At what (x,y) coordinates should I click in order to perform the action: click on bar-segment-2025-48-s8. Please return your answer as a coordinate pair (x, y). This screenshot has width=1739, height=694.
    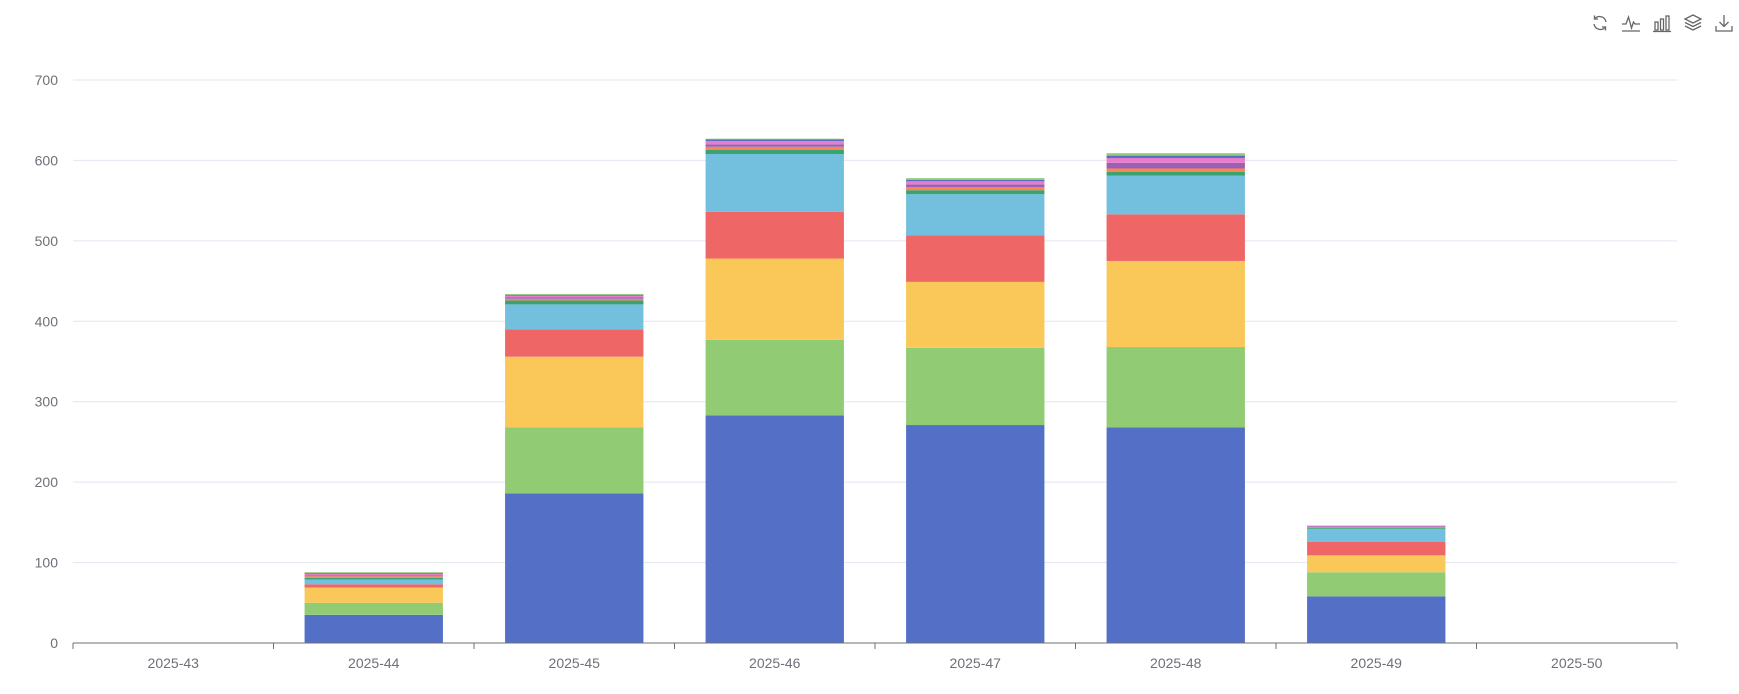
    Looking at the image, I should click on (1175, 165).